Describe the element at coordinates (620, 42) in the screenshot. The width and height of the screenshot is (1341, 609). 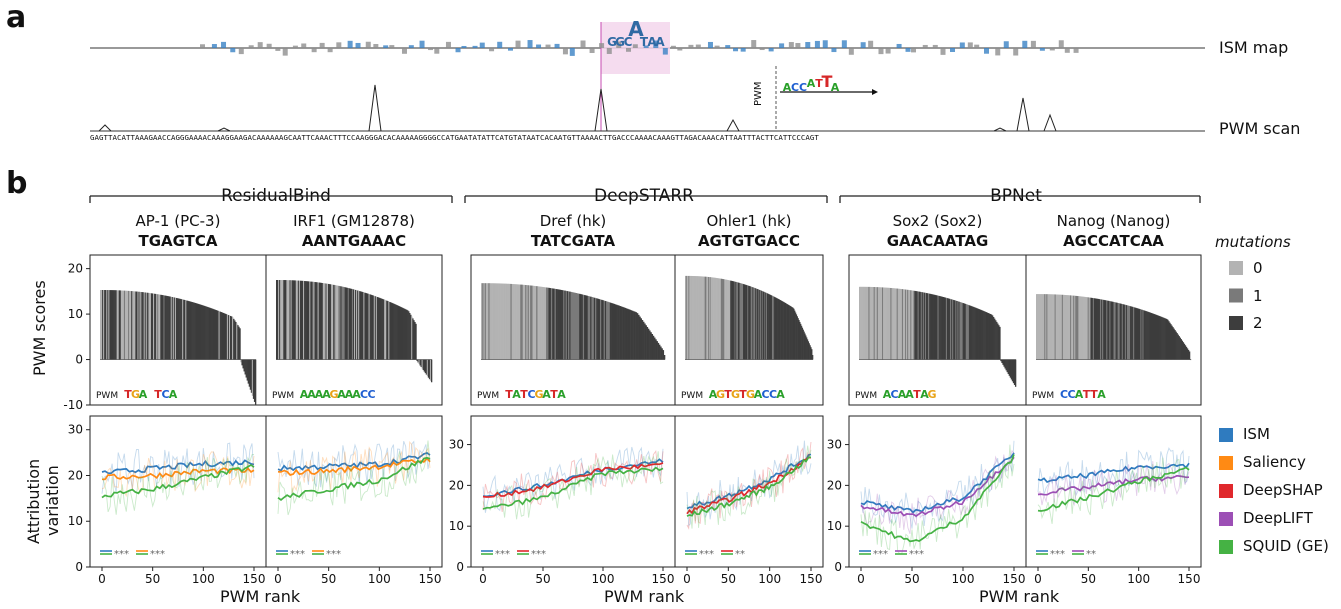
I see `ism-motif-letter: G` at that location.